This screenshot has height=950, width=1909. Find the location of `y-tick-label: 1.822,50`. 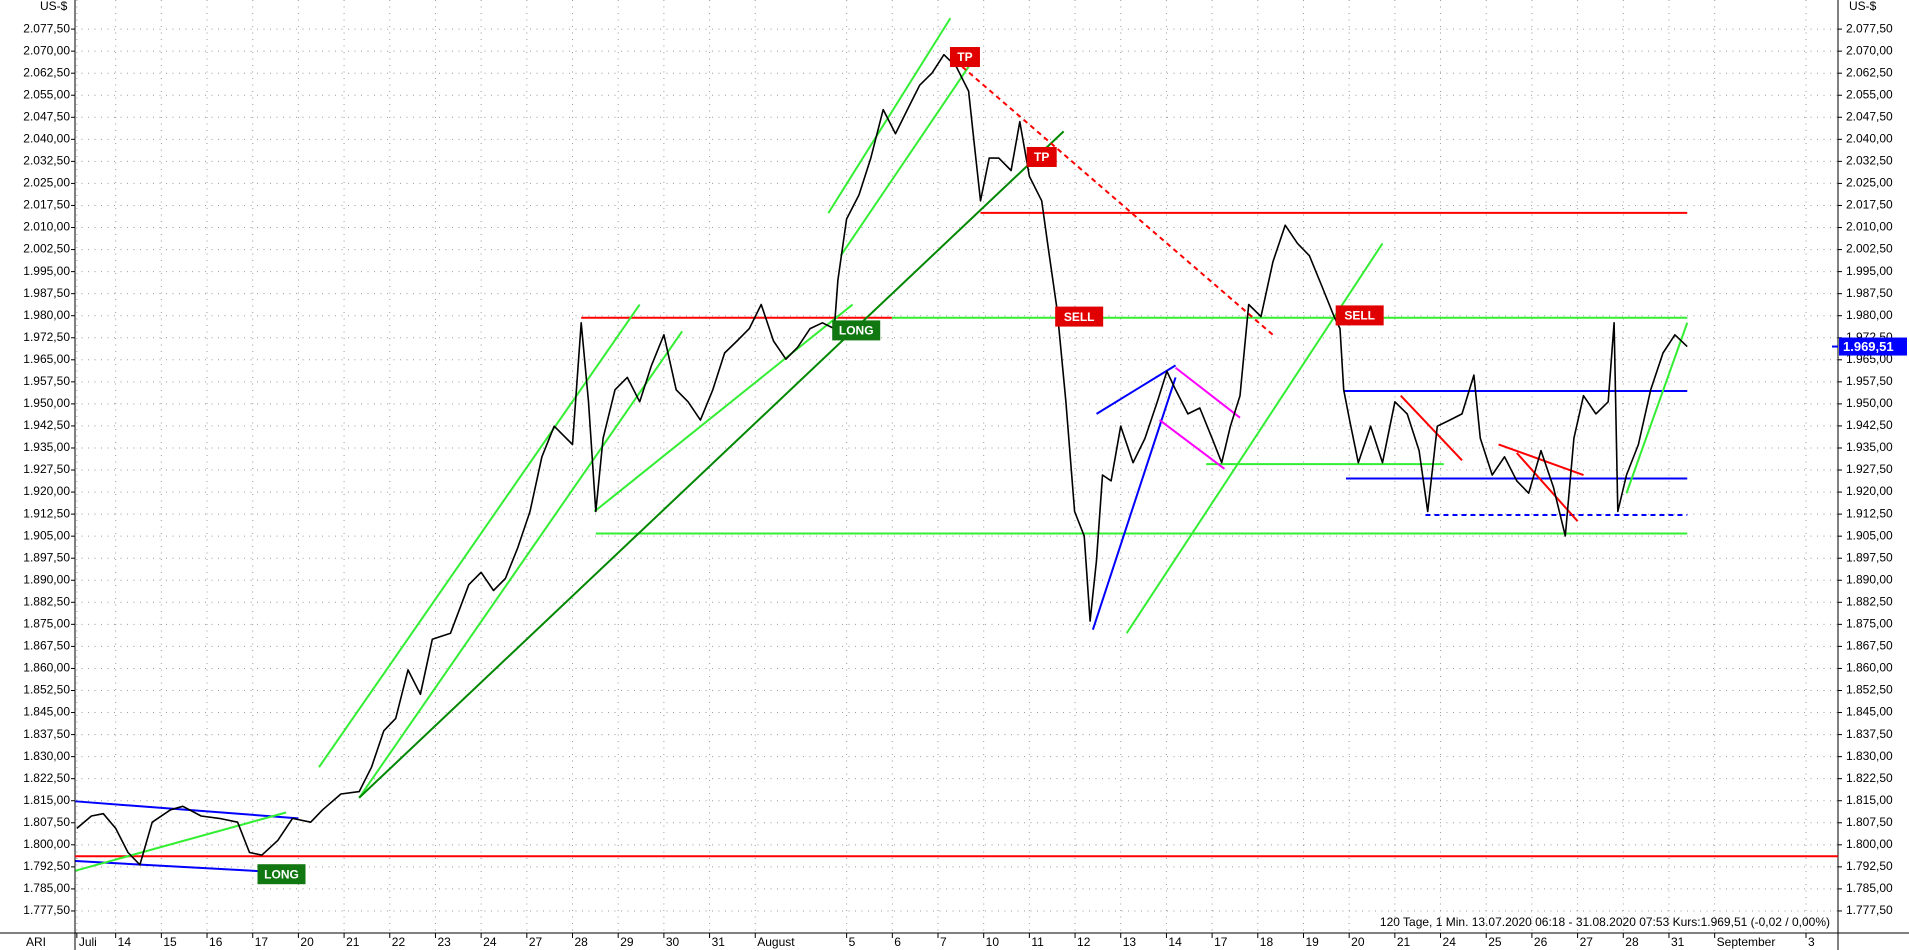

y-tick-label: 1.822,50 is located at coordinates (46, 778).